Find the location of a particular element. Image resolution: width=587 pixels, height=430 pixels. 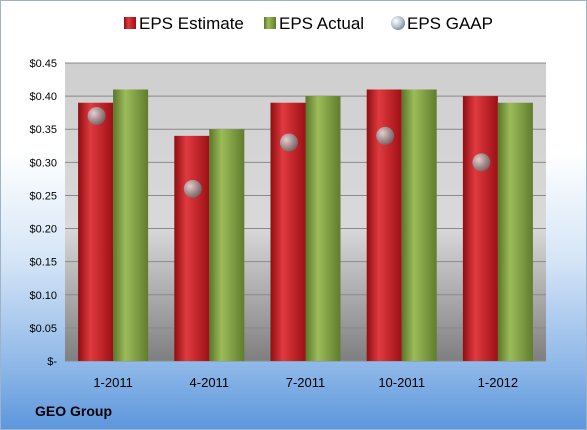

x-tick-label: 7-2011 is located at coordinates (306, 382).